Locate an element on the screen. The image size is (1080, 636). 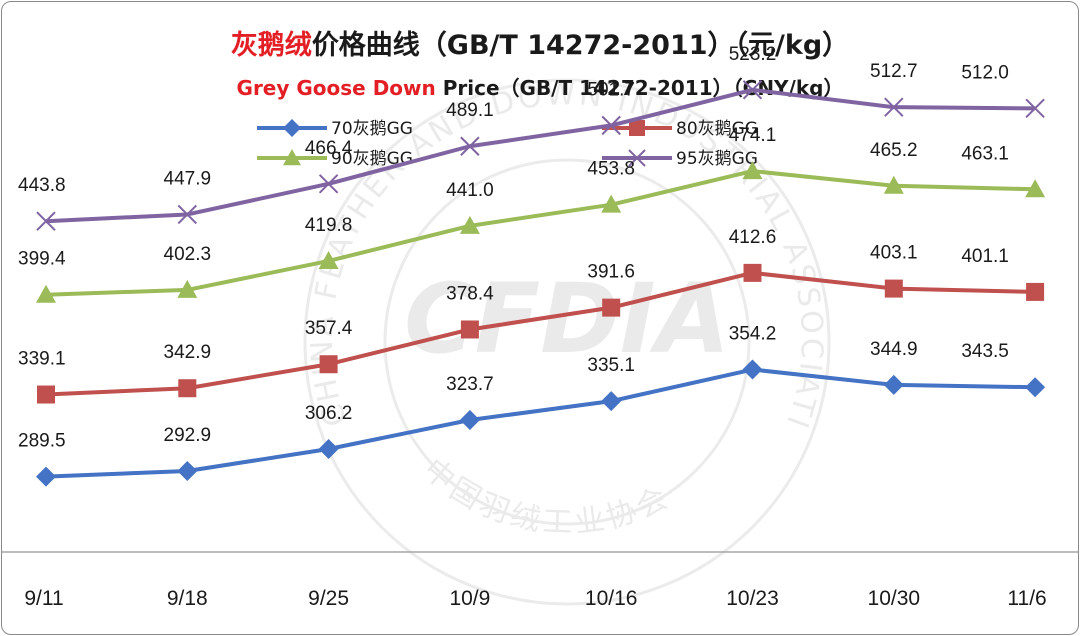
chart-title-red: 灰鹅绒 is located at coordinates (271, 45).